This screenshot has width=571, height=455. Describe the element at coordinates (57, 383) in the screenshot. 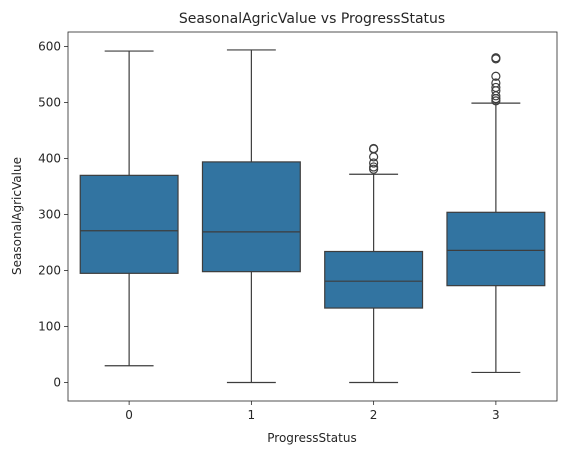

I see `y-tick-label: 0` at that location.